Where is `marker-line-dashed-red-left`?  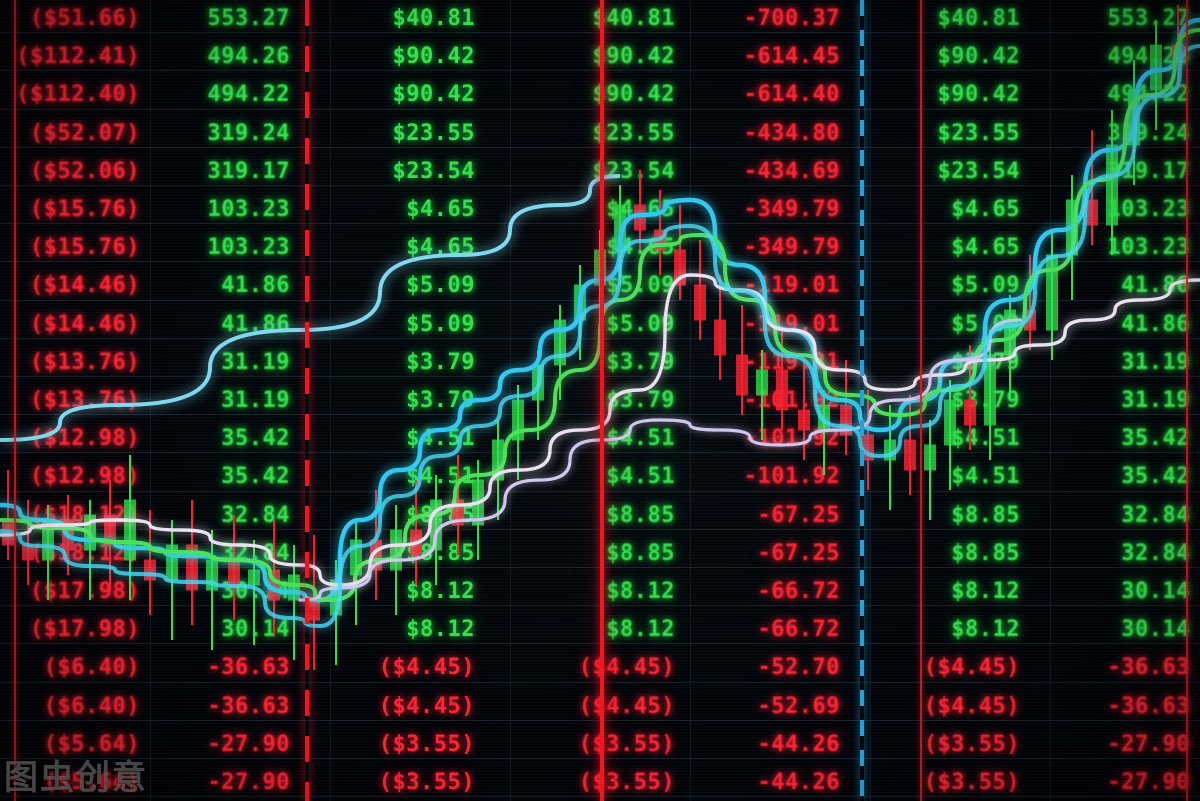 marker-line-dashed-red-left is located at coordinates (307, 400).